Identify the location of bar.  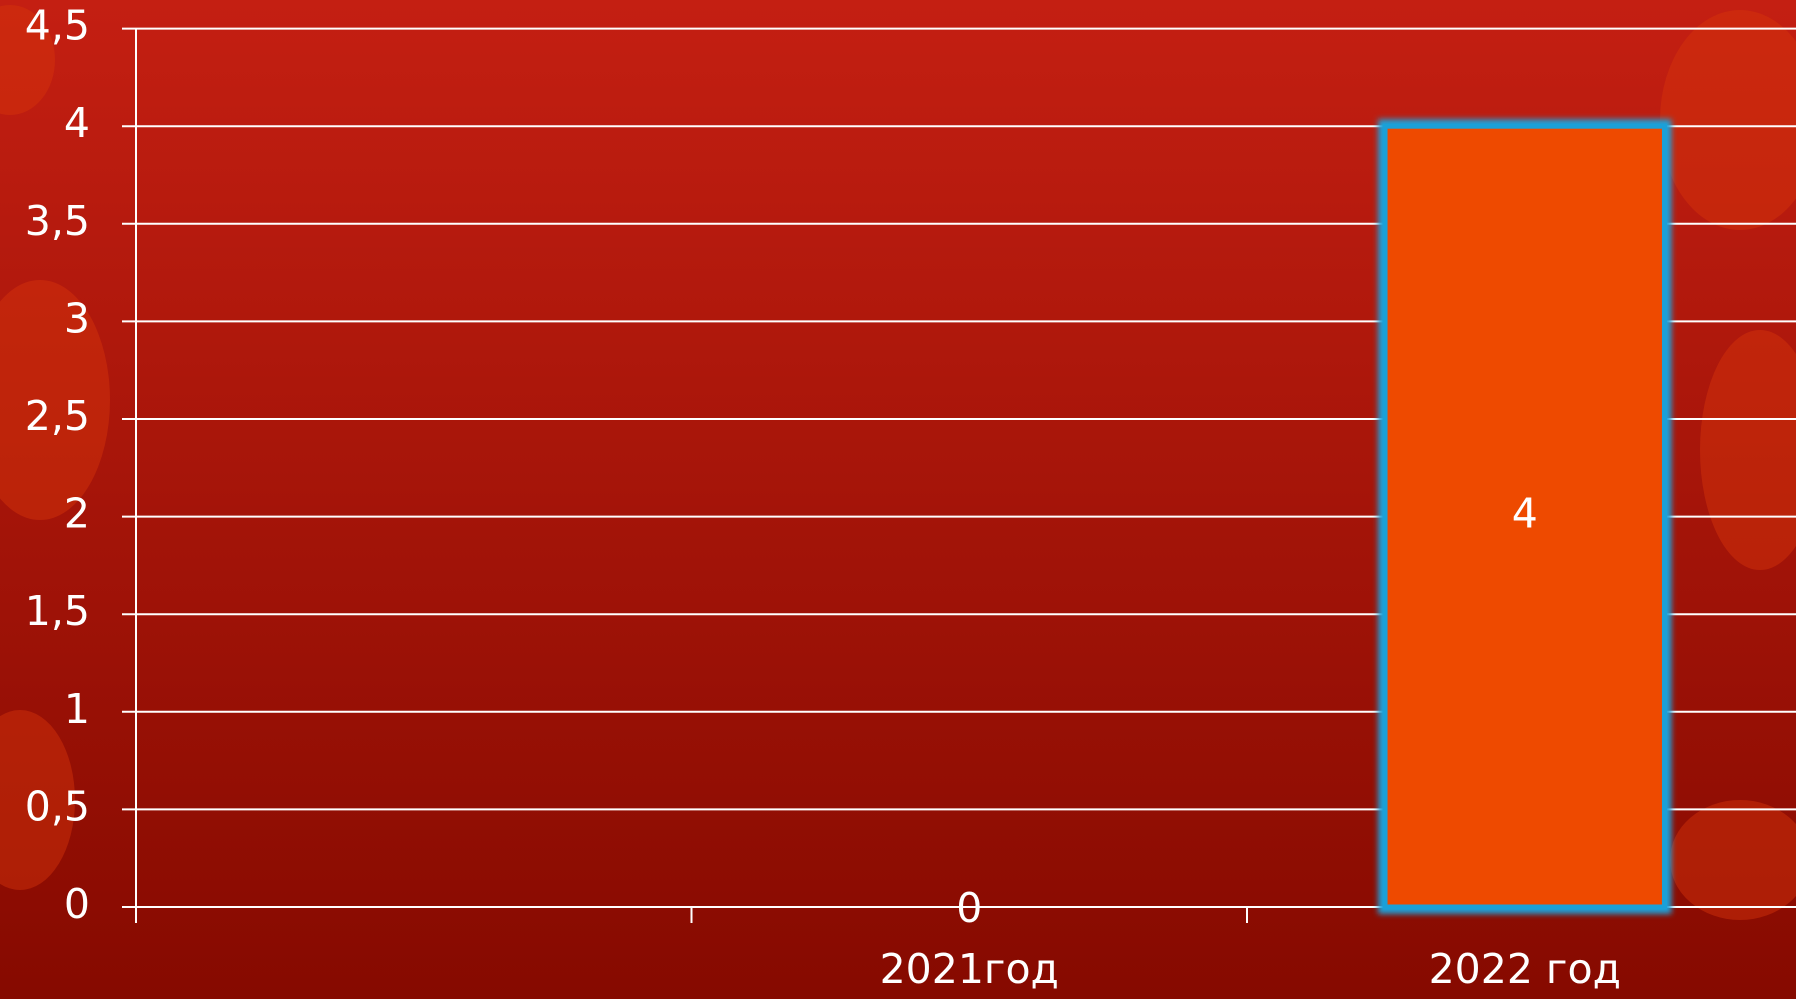
(1524, 516).